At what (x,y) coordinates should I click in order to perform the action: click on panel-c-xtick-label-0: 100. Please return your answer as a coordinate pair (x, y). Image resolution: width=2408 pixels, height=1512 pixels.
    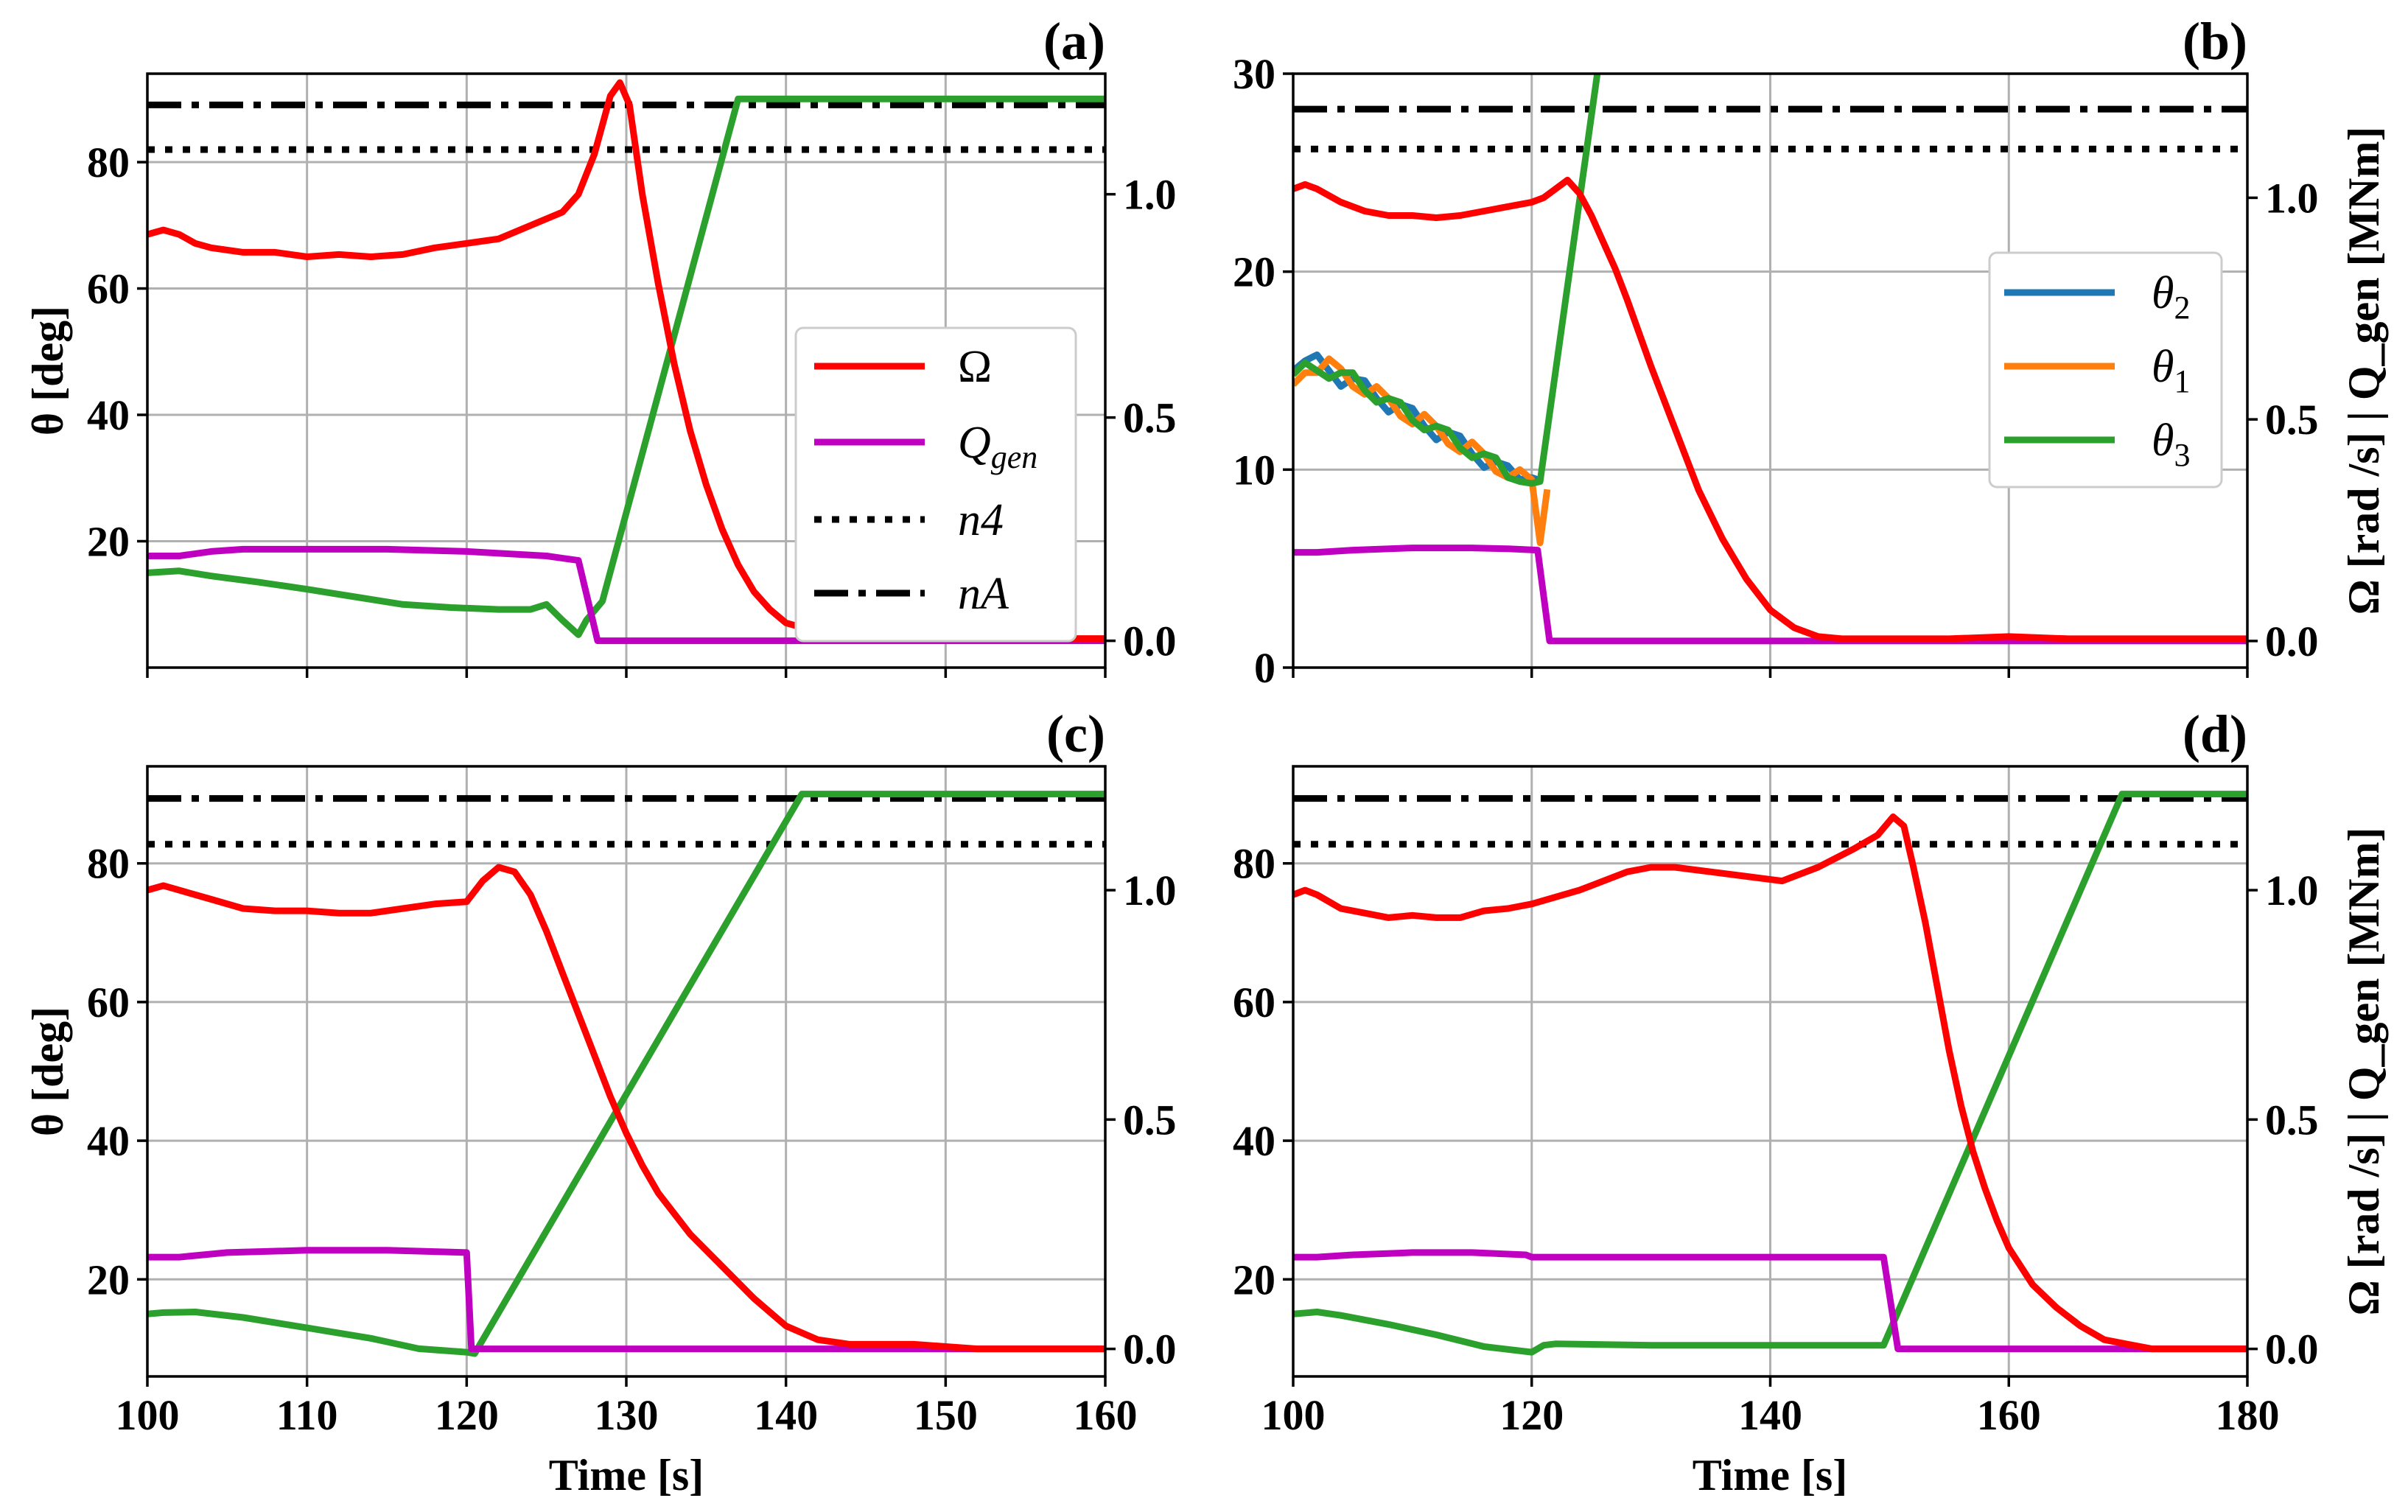
    Looking at the image, I should click on (148, 1415).